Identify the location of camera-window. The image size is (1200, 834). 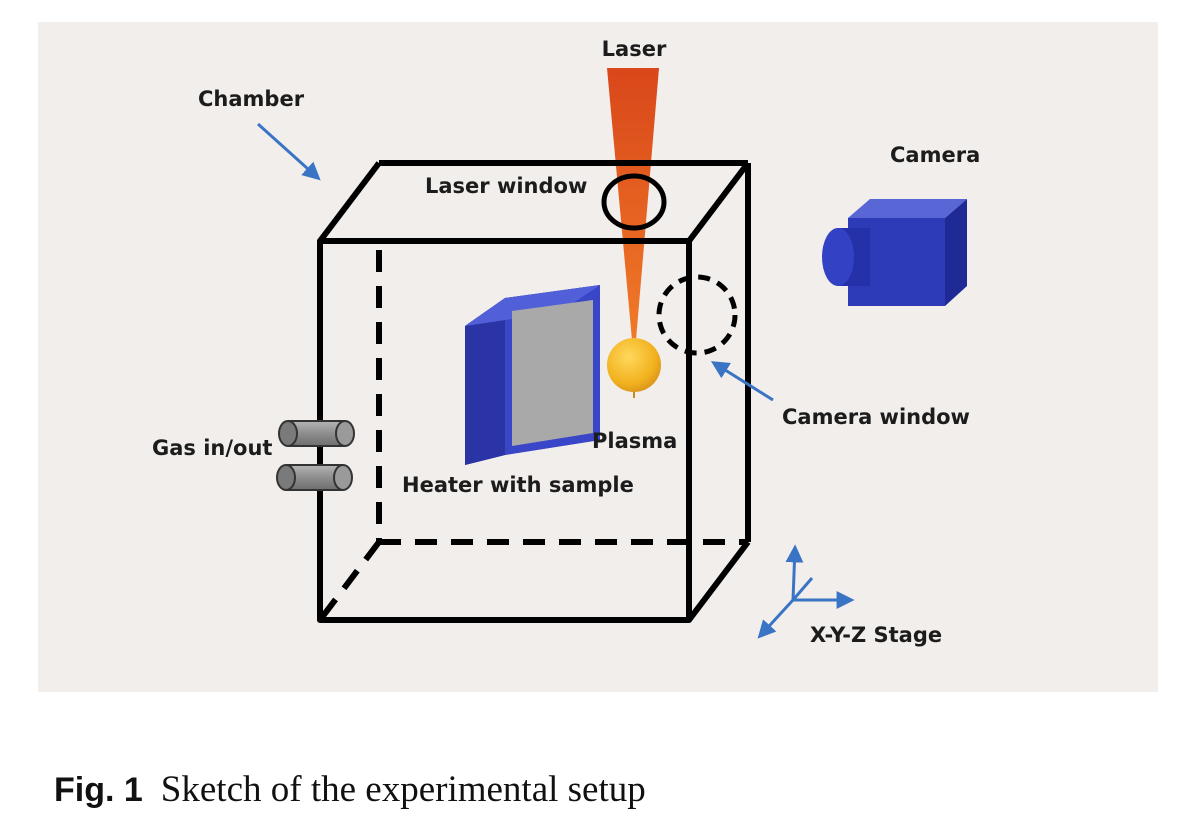
(697, 315).